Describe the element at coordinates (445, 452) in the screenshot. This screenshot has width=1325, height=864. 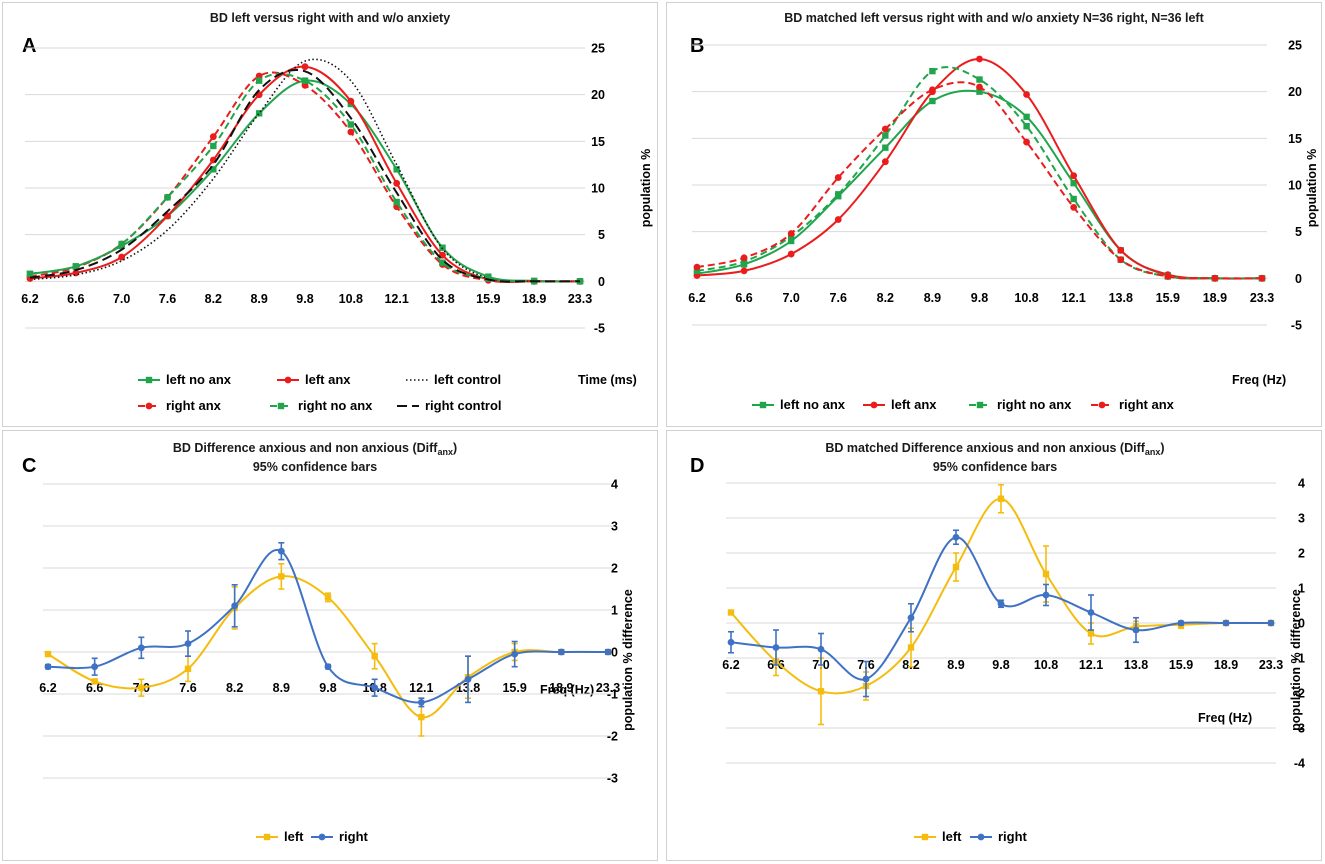
I see `panel-c-title-sub: anx` at that location.